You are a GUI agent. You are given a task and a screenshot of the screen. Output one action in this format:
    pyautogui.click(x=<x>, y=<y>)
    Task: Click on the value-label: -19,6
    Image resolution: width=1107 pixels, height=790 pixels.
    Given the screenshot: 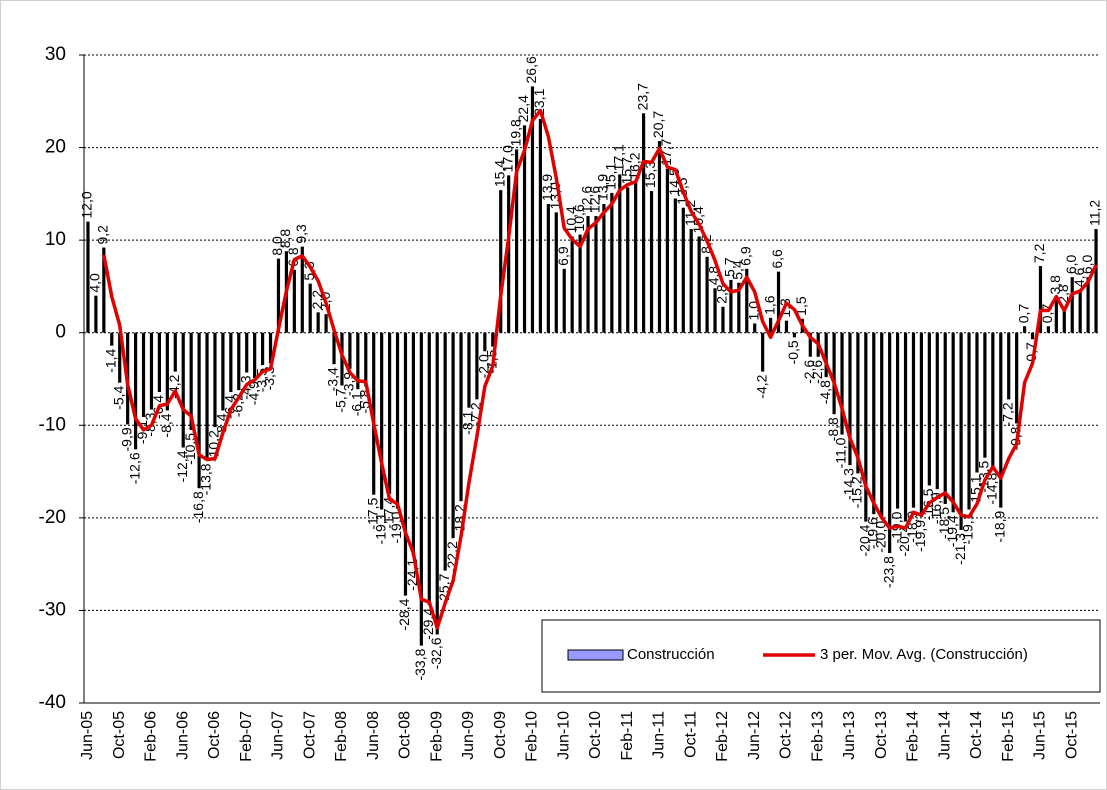 What is the action you would take?
    pyautogui.click(x=872, y=533)
    